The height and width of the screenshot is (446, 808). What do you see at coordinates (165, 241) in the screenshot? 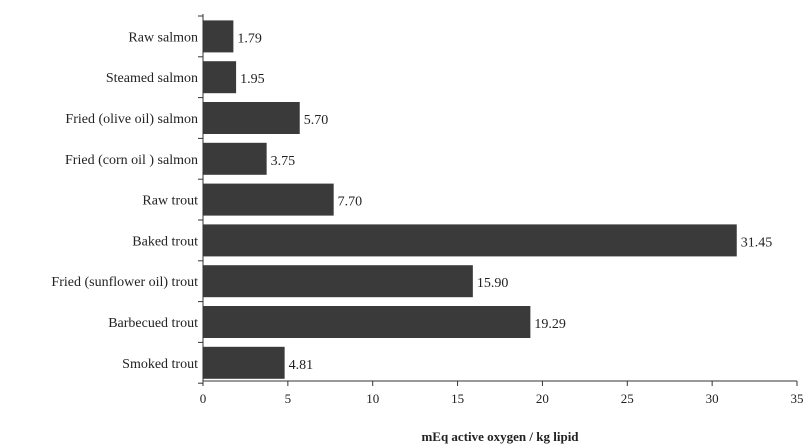
I see `category-label: Baked trout` at bounding box center [165, 241].